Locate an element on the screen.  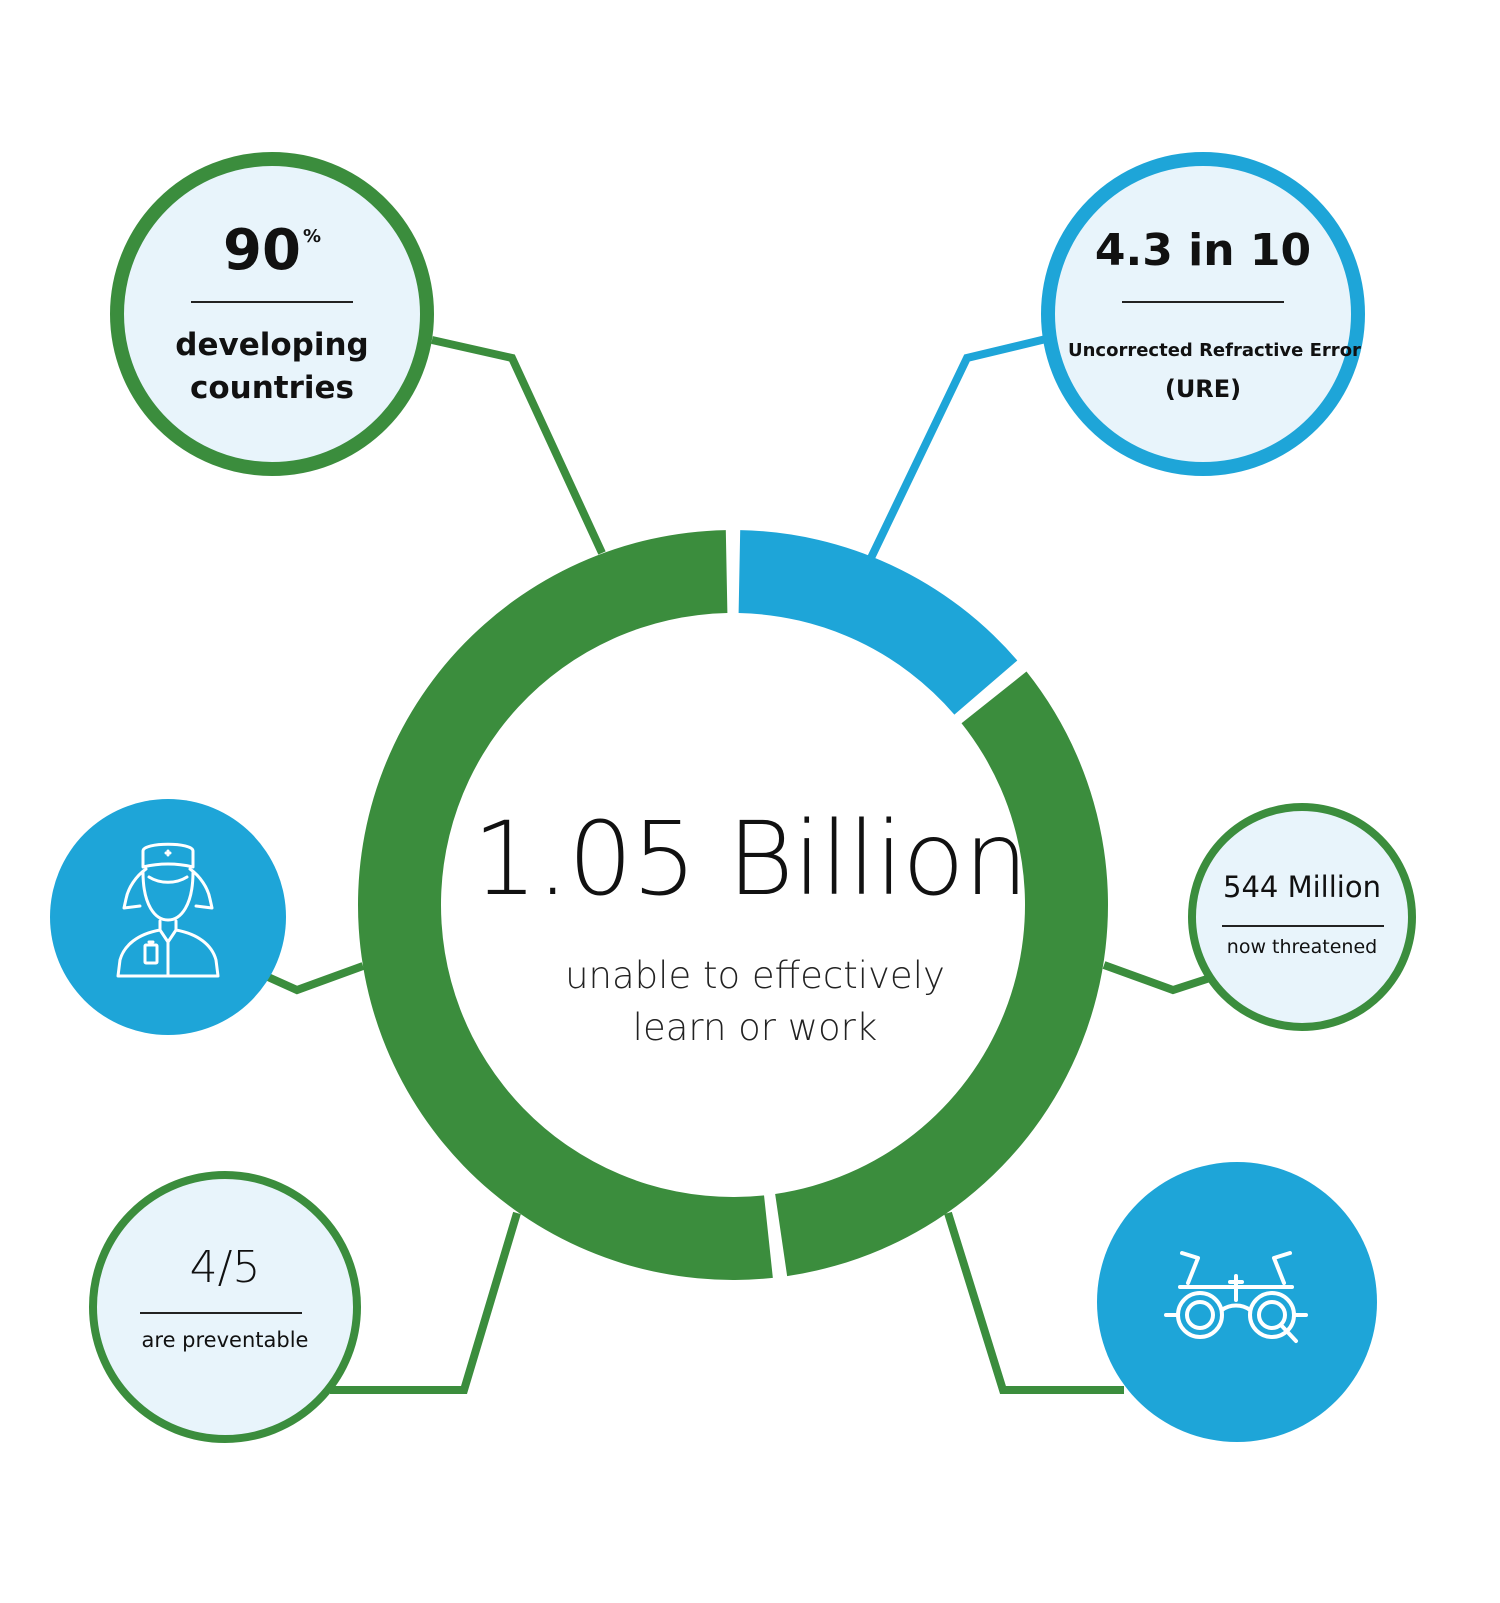
connector-nurse is located at coordinates (315, 978).